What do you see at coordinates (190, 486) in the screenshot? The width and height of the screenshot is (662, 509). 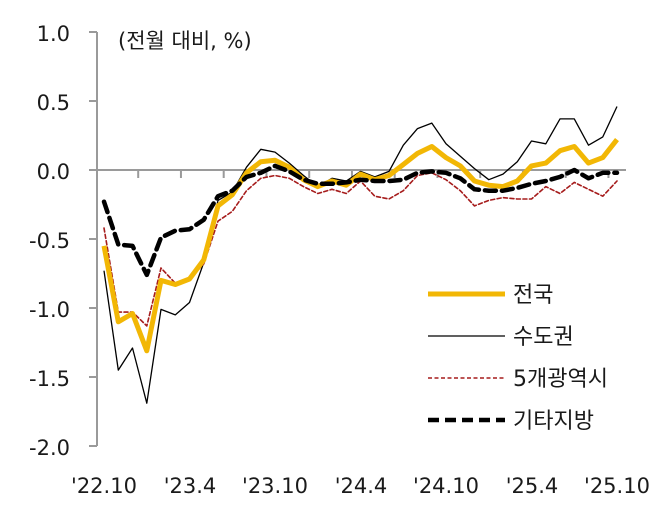 I see `x-tick-label: '23.4` at bounding box center [190, 486].